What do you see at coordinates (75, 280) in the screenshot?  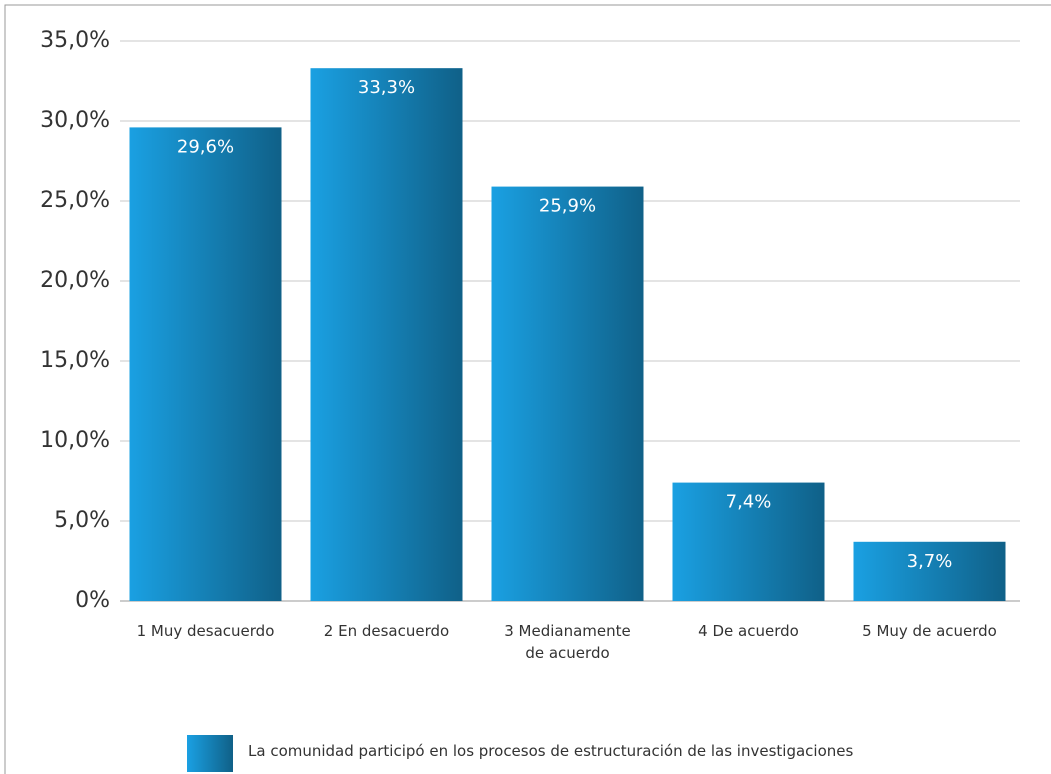 I see `y-tick-label: 20,0%` at bounding box center [75, 280].